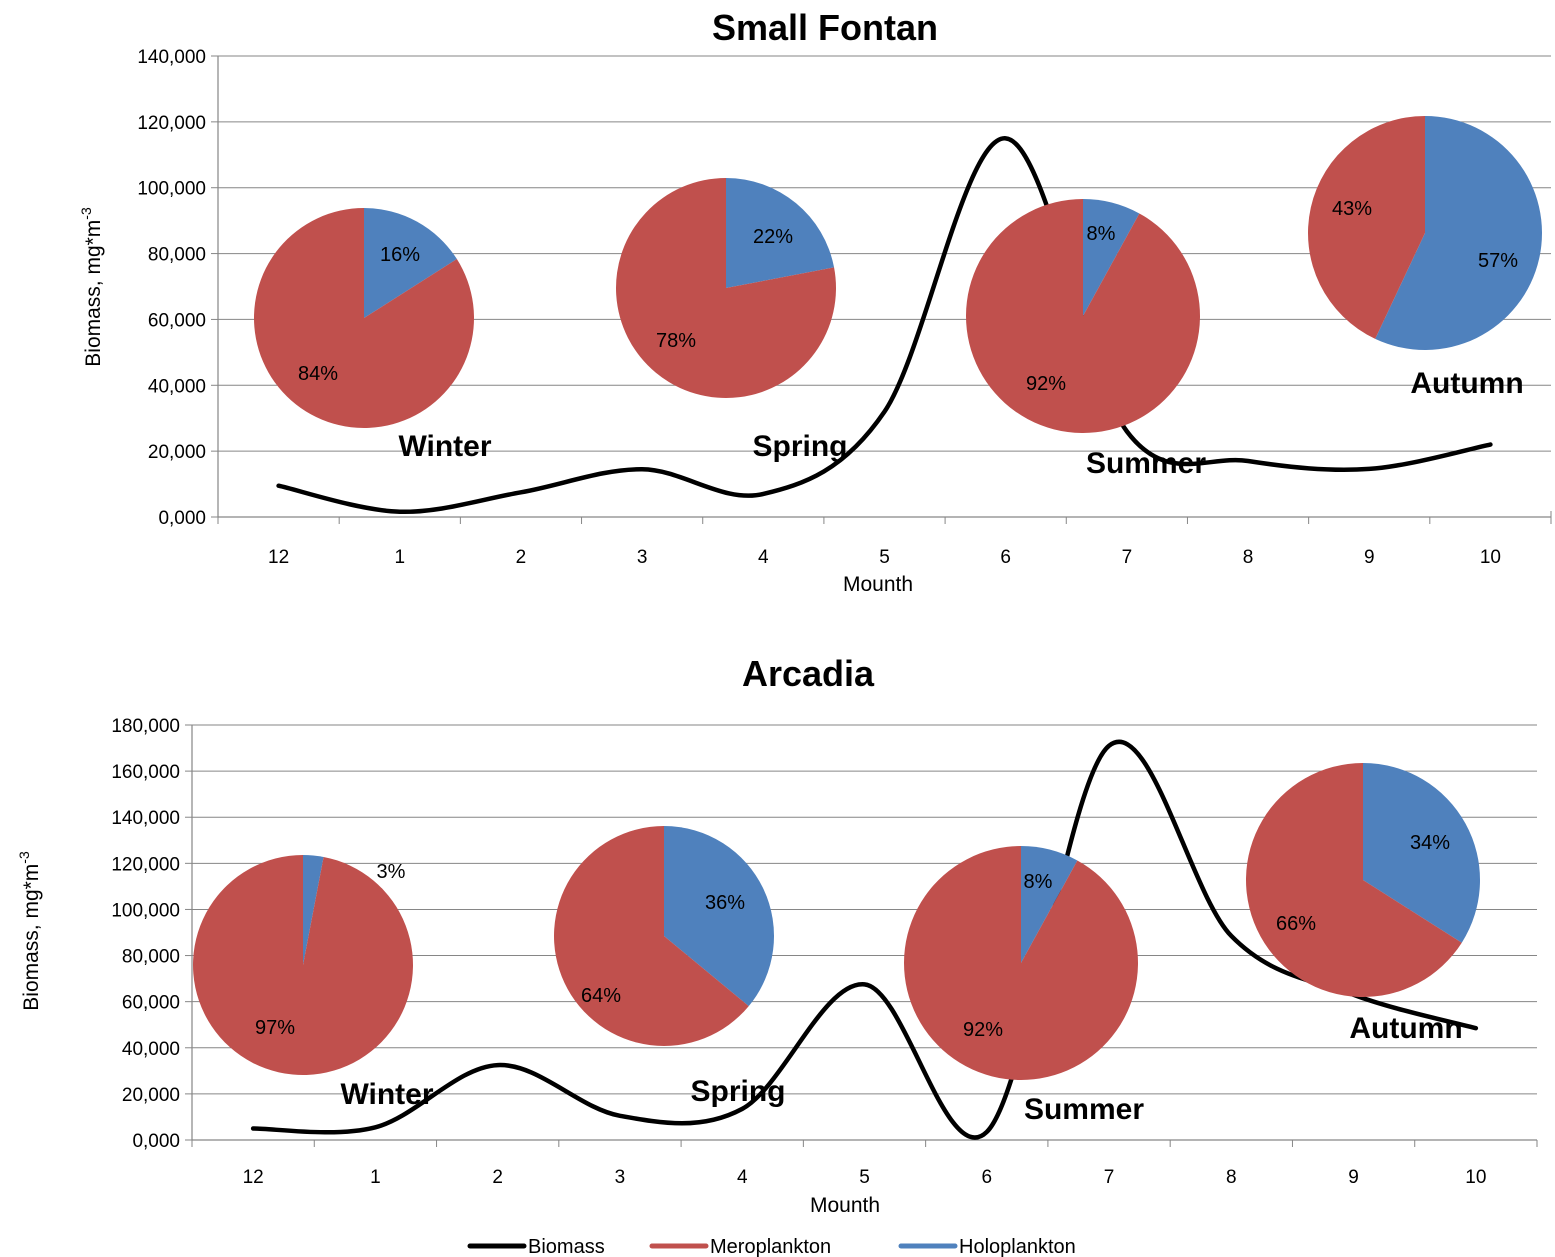 The image size is (1555, 1257). Describe the element at coordinates (1430, 843) in the screenshot. I see `pie-label-holoplankton: 34%` at that location.